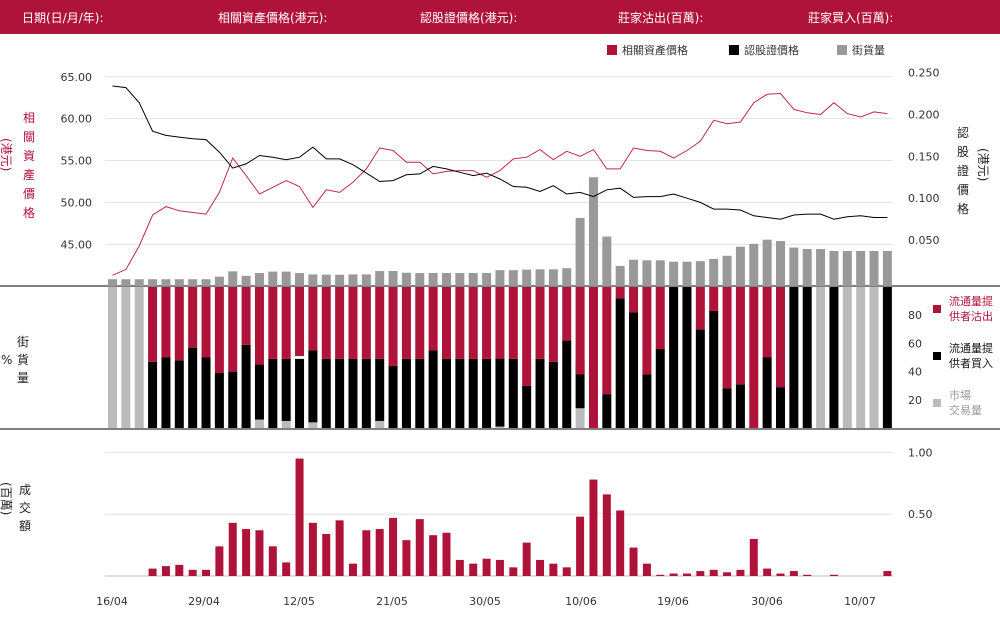 This screenshot has height=620, width=1000. I want to click on legend-underlying-swatch, so click(612, 50).